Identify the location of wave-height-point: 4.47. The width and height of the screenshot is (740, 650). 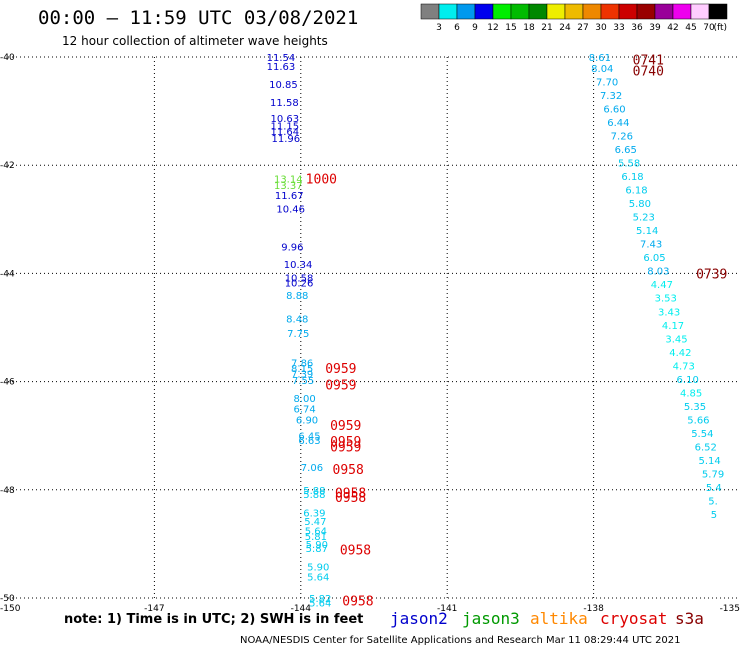
(662, 285).